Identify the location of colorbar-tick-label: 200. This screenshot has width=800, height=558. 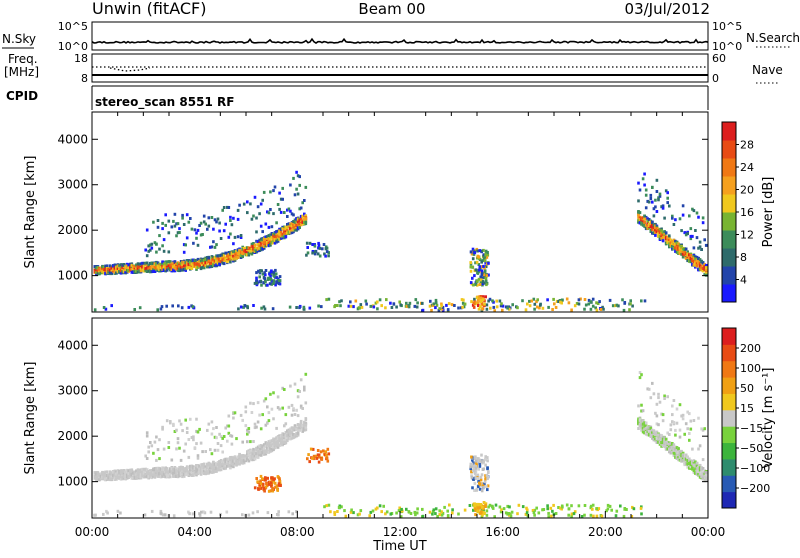
(750, 348).